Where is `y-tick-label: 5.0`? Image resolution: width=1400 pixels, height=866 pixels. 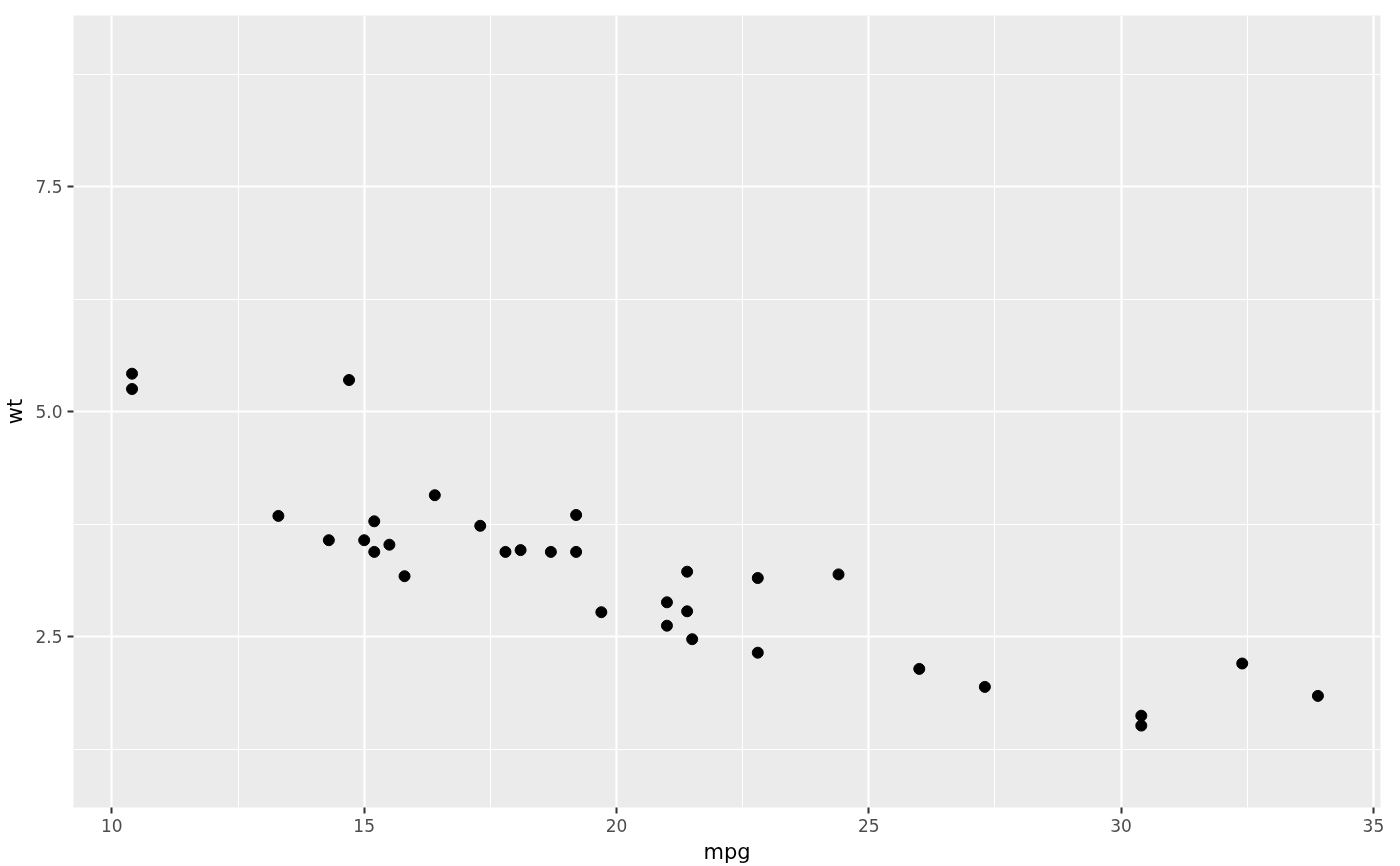 y-tick-label: 5.0 is located at coordinates (49, 412).